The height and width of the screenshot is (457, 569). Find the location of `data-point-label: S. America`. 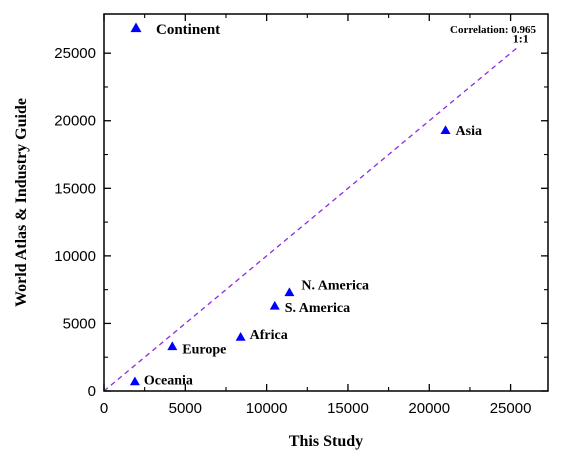

data-point-label: S. America is located at coordinates (317, 308).